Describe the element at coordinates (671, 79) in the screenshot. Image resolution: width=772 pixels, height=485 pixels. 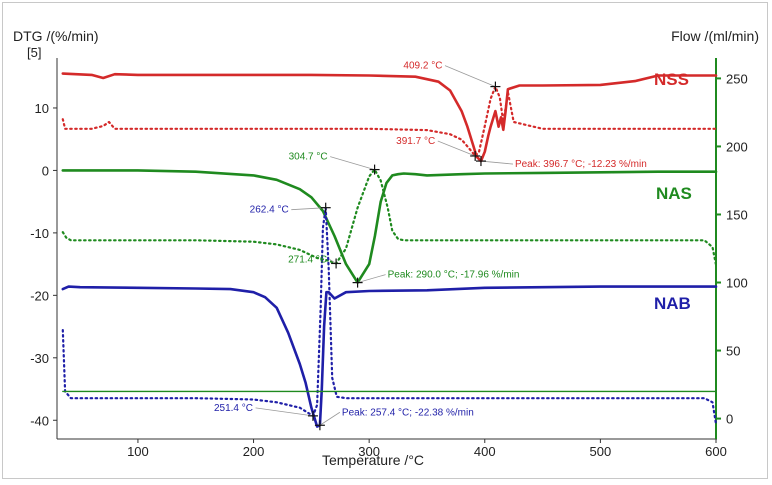
I see `label-nss: NSS` at that location.